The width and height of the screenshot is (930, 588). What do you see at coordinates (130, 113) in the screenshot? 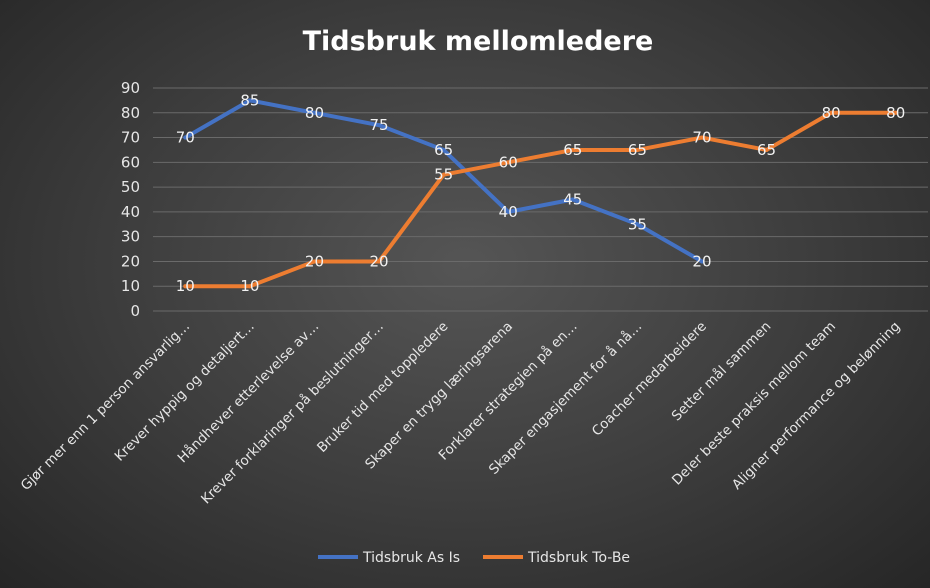
I see `y-tick-label: 80` at bounding box center [130, 113].